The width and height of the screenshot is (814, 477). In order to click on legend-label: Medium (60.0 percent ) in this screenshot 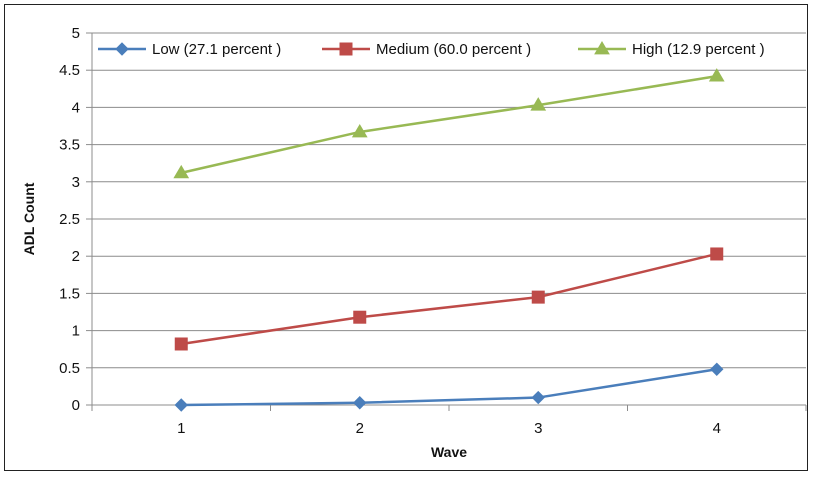, I will do `click(453, 49)`.